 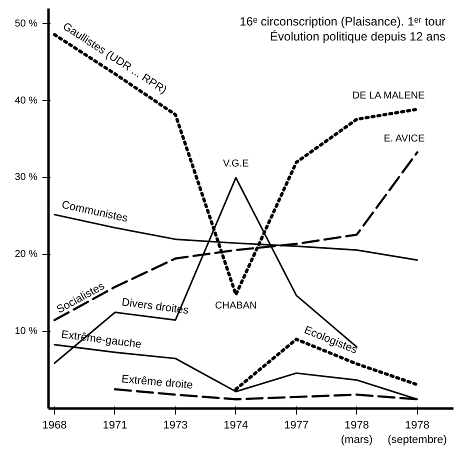 I want to click on x-tick-label: 1973, so click(x=175, y=426).